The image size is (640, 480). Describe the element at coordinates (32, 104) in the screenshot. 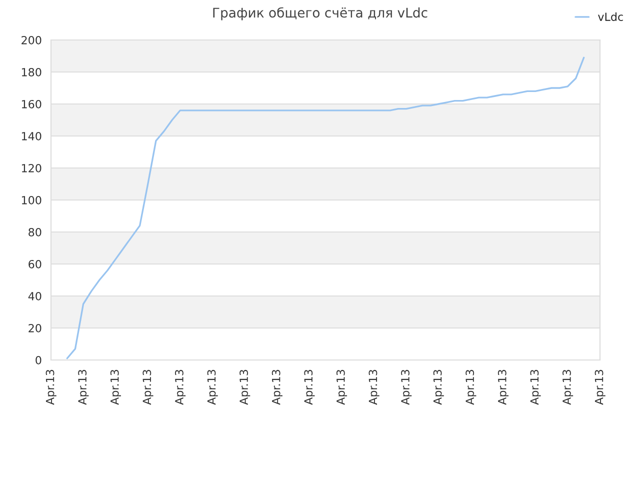

I see `y-tick-label: 160` at that location.